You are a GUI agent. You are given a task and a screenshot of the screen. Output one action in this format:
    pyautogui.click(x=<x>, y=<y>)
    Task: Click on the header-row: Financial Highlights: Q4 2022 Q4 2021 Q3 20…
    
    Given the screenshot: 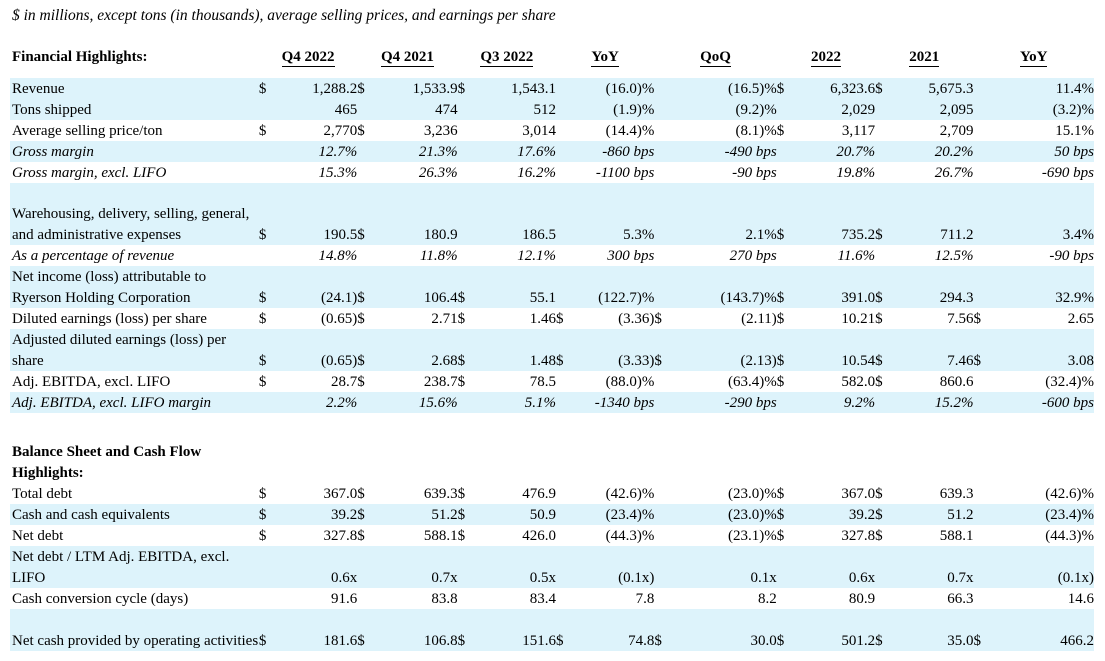 What is the action you would take?
    pyautogui.click(x=552, y=60)
    